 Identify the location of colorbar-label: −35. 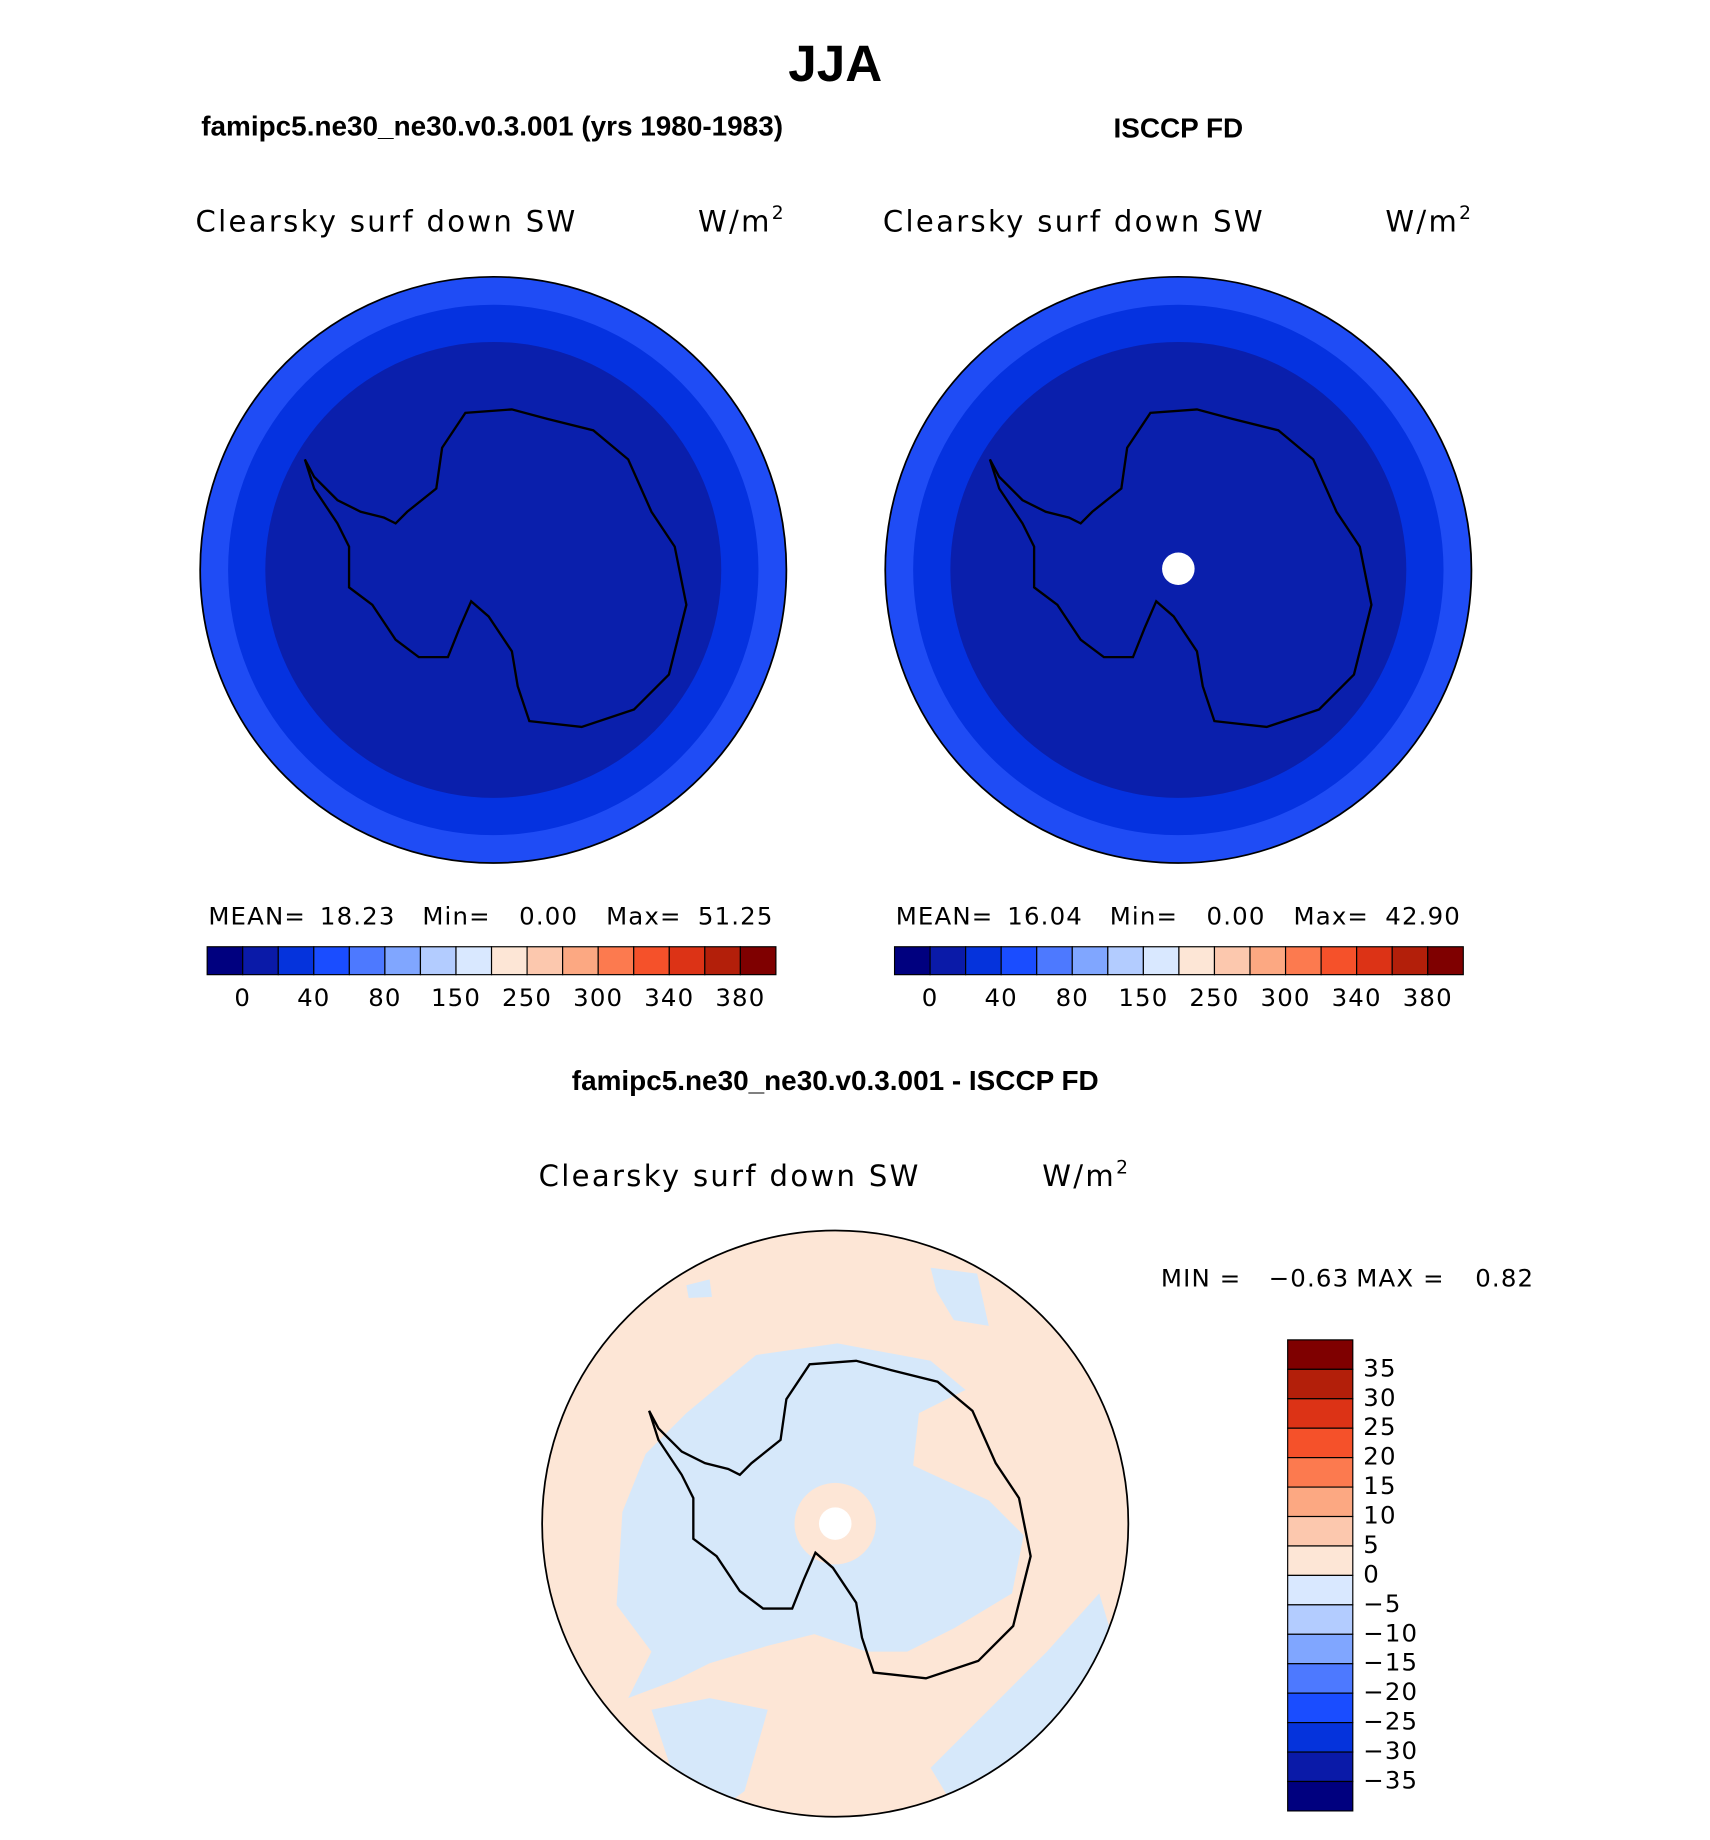
(1390, 1779).